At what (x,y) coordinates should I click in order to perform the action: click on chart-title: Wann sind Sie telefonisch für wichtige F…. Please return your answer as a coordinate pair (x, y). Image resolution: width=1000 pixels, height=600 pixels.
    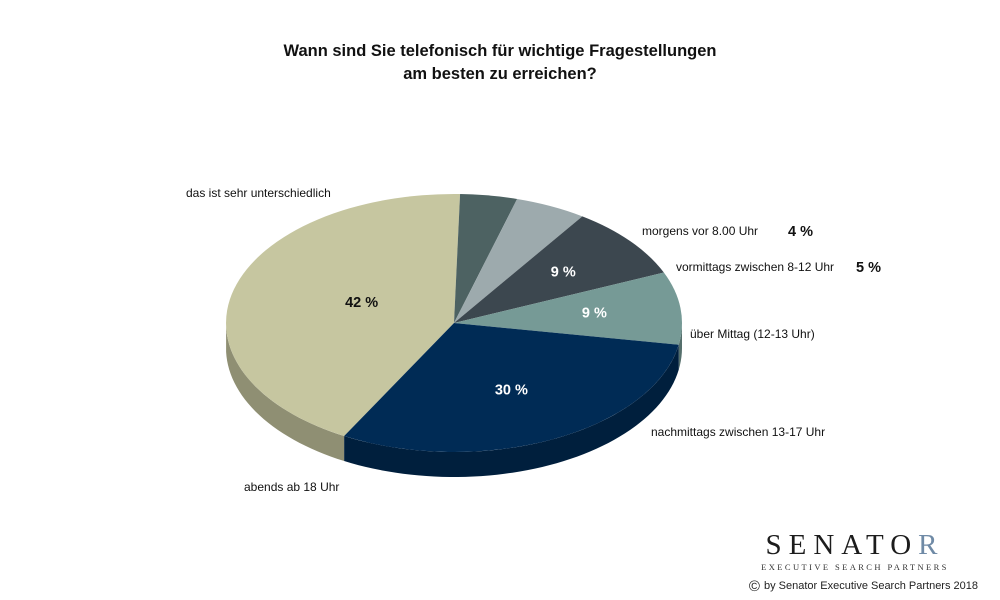
    Looking at the image, I should click on (500, 63).